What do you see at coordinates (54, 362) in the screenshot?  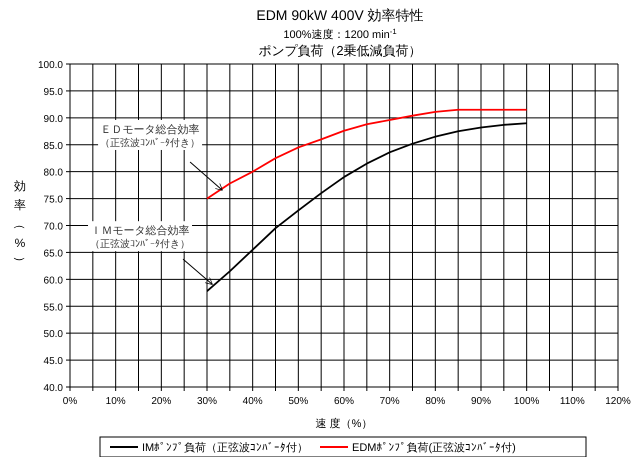 I see `y-tick-label: 45.0` at bounding box center [54, 362].